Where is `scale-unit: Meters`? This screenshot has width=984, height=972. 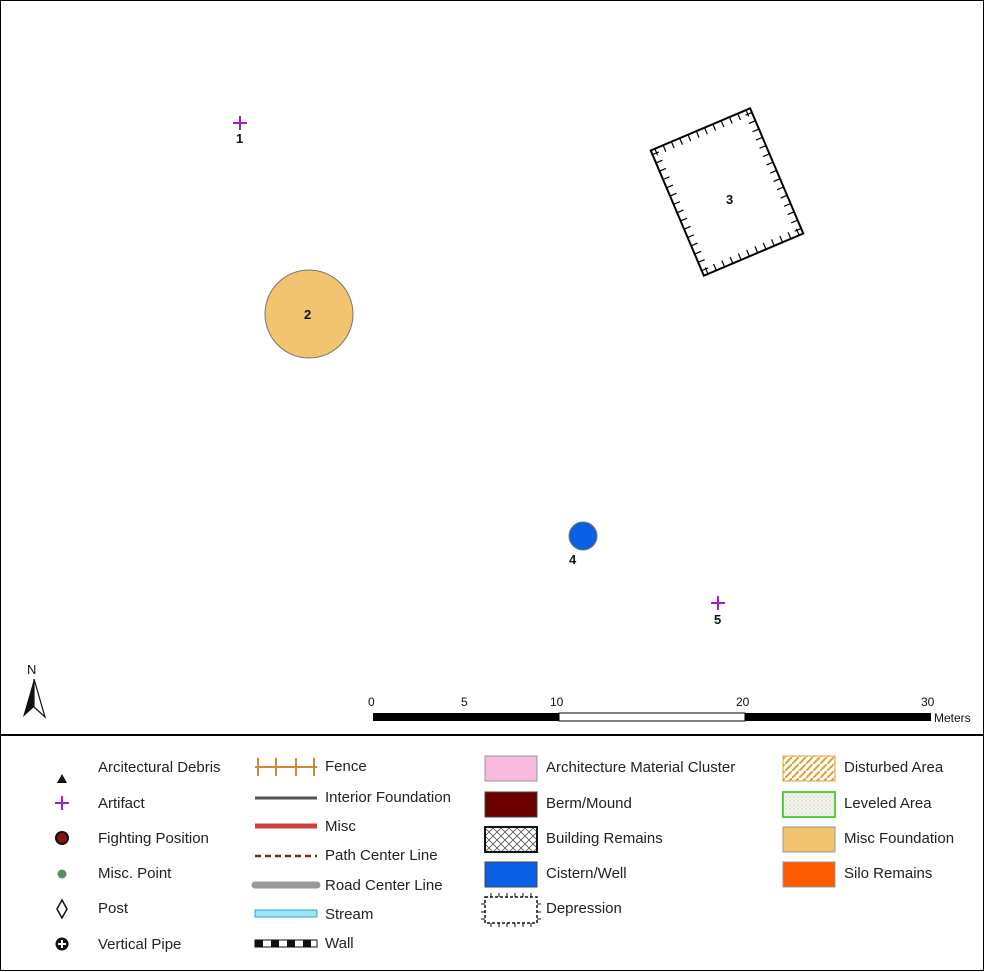 scale-unit: Meters is located at coordinates (952, 718).